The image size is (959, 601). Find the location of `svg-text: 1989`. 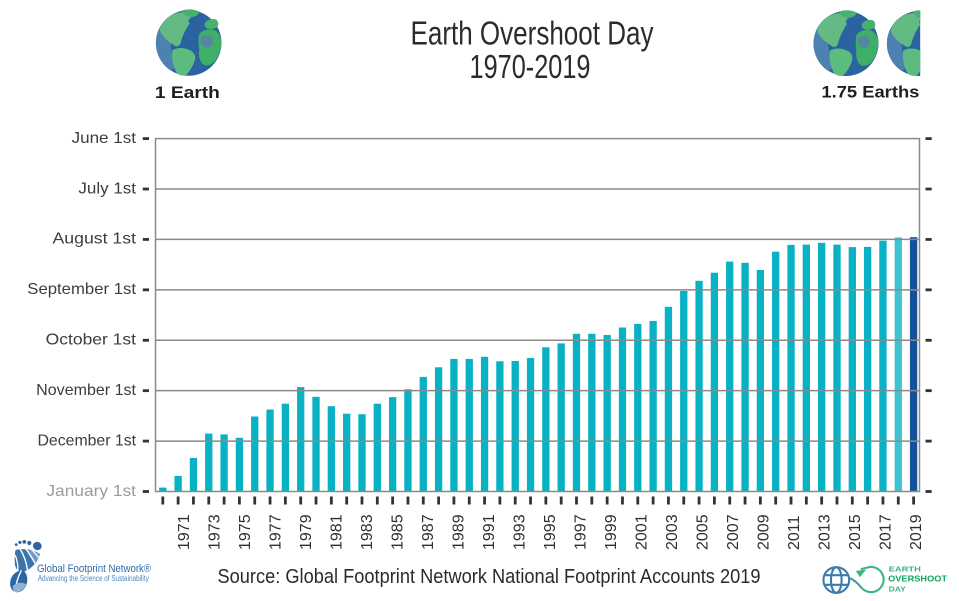

svg-text: 1989 is located at coordinates (458, 532).